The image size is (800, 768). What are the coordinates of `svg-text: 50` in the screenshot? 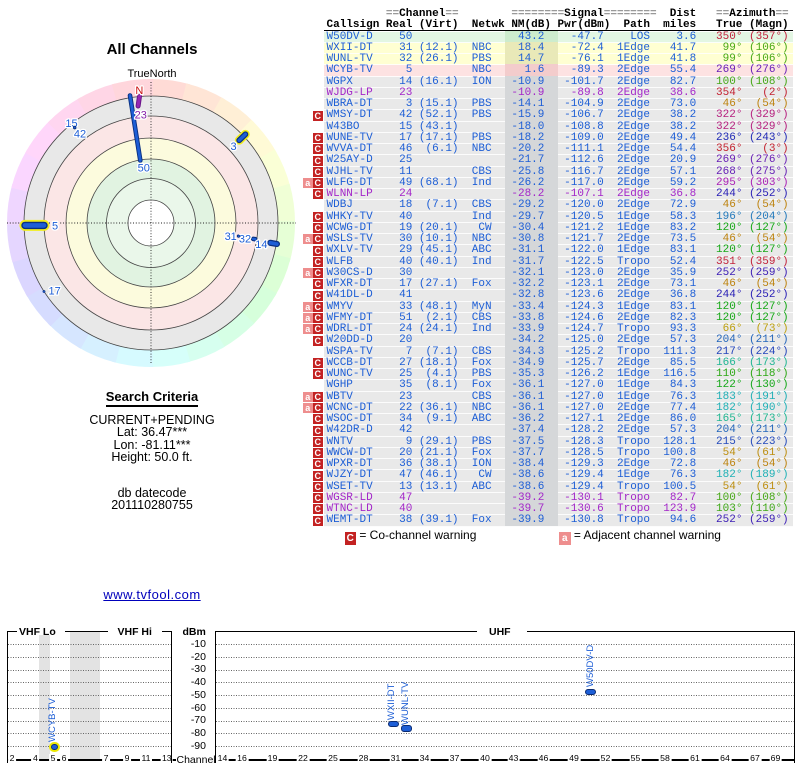 It's located at (144, 168).